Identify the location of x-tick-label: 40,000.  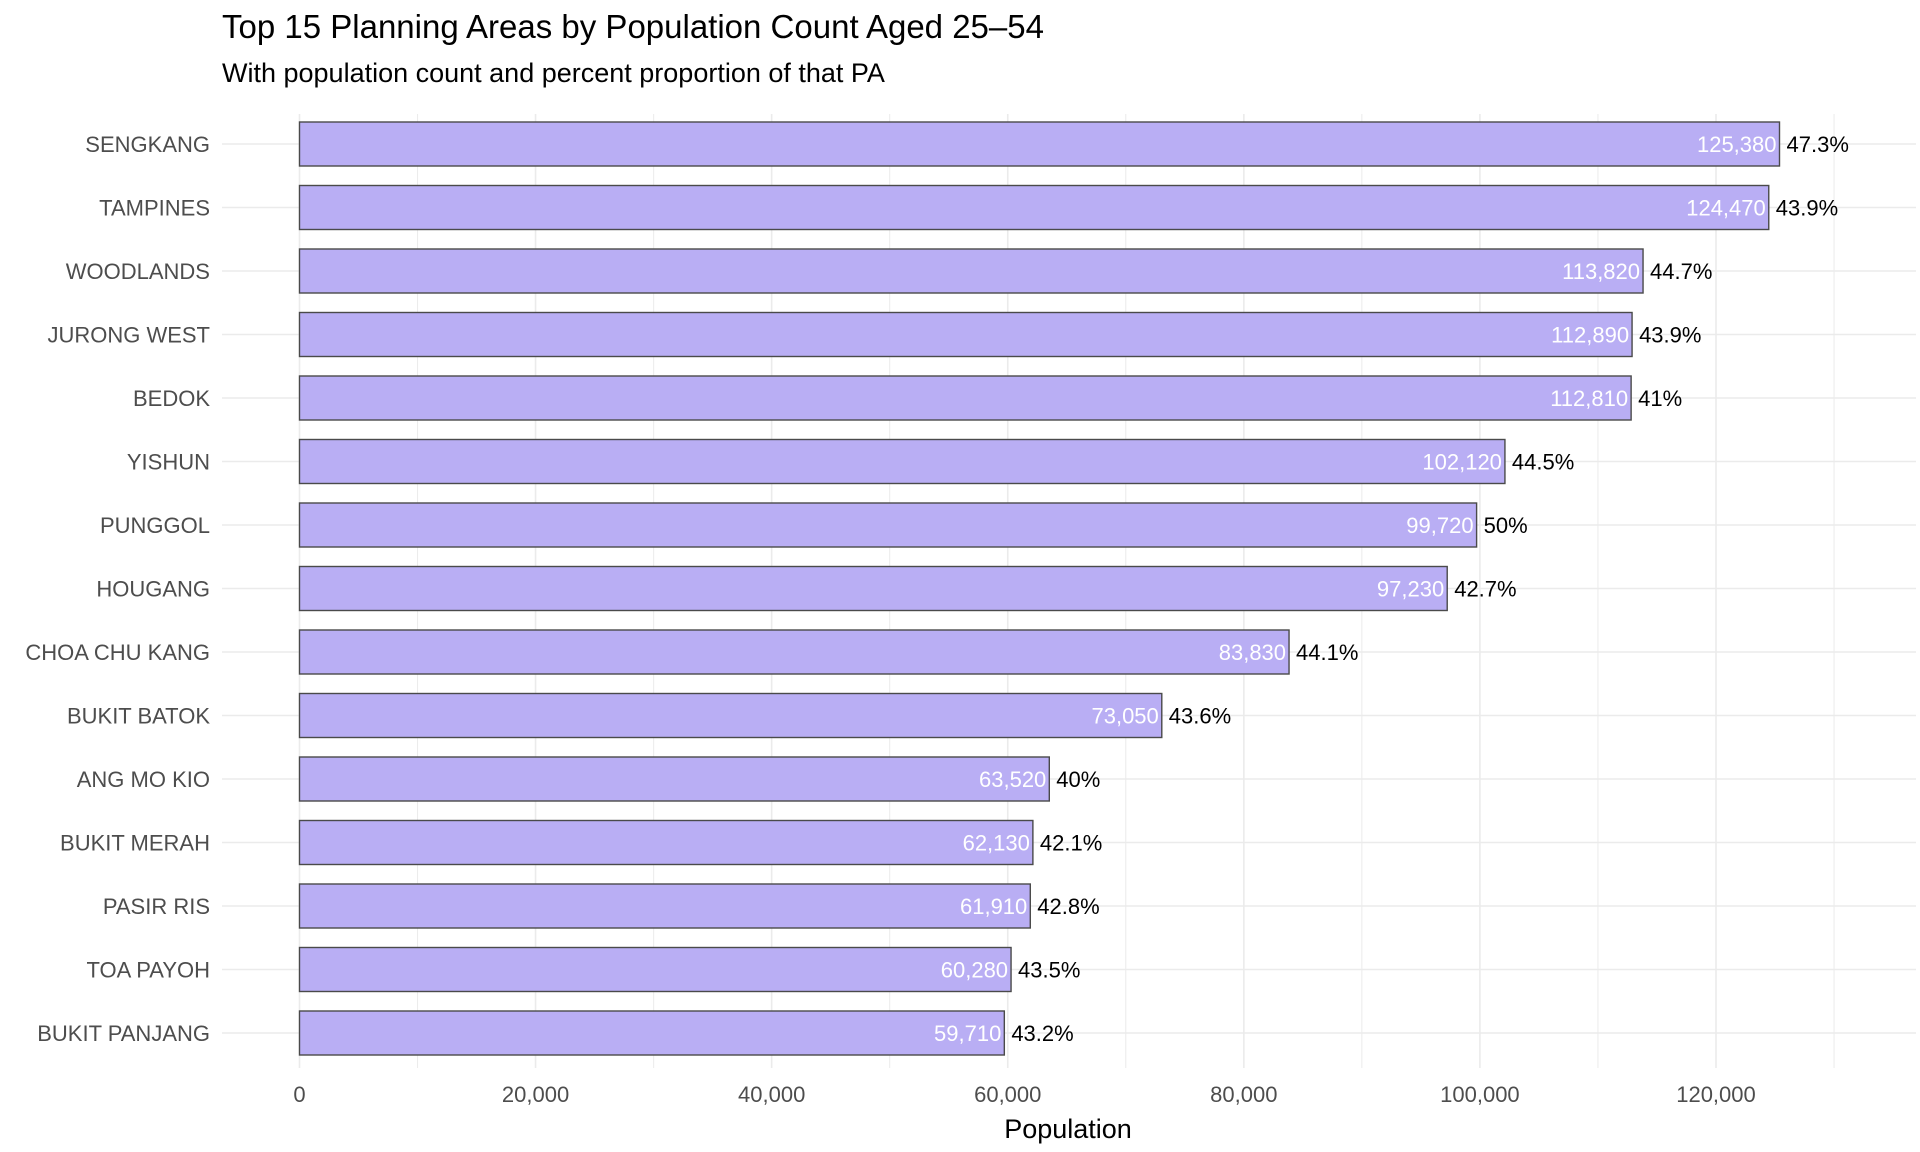
(771, 1094).